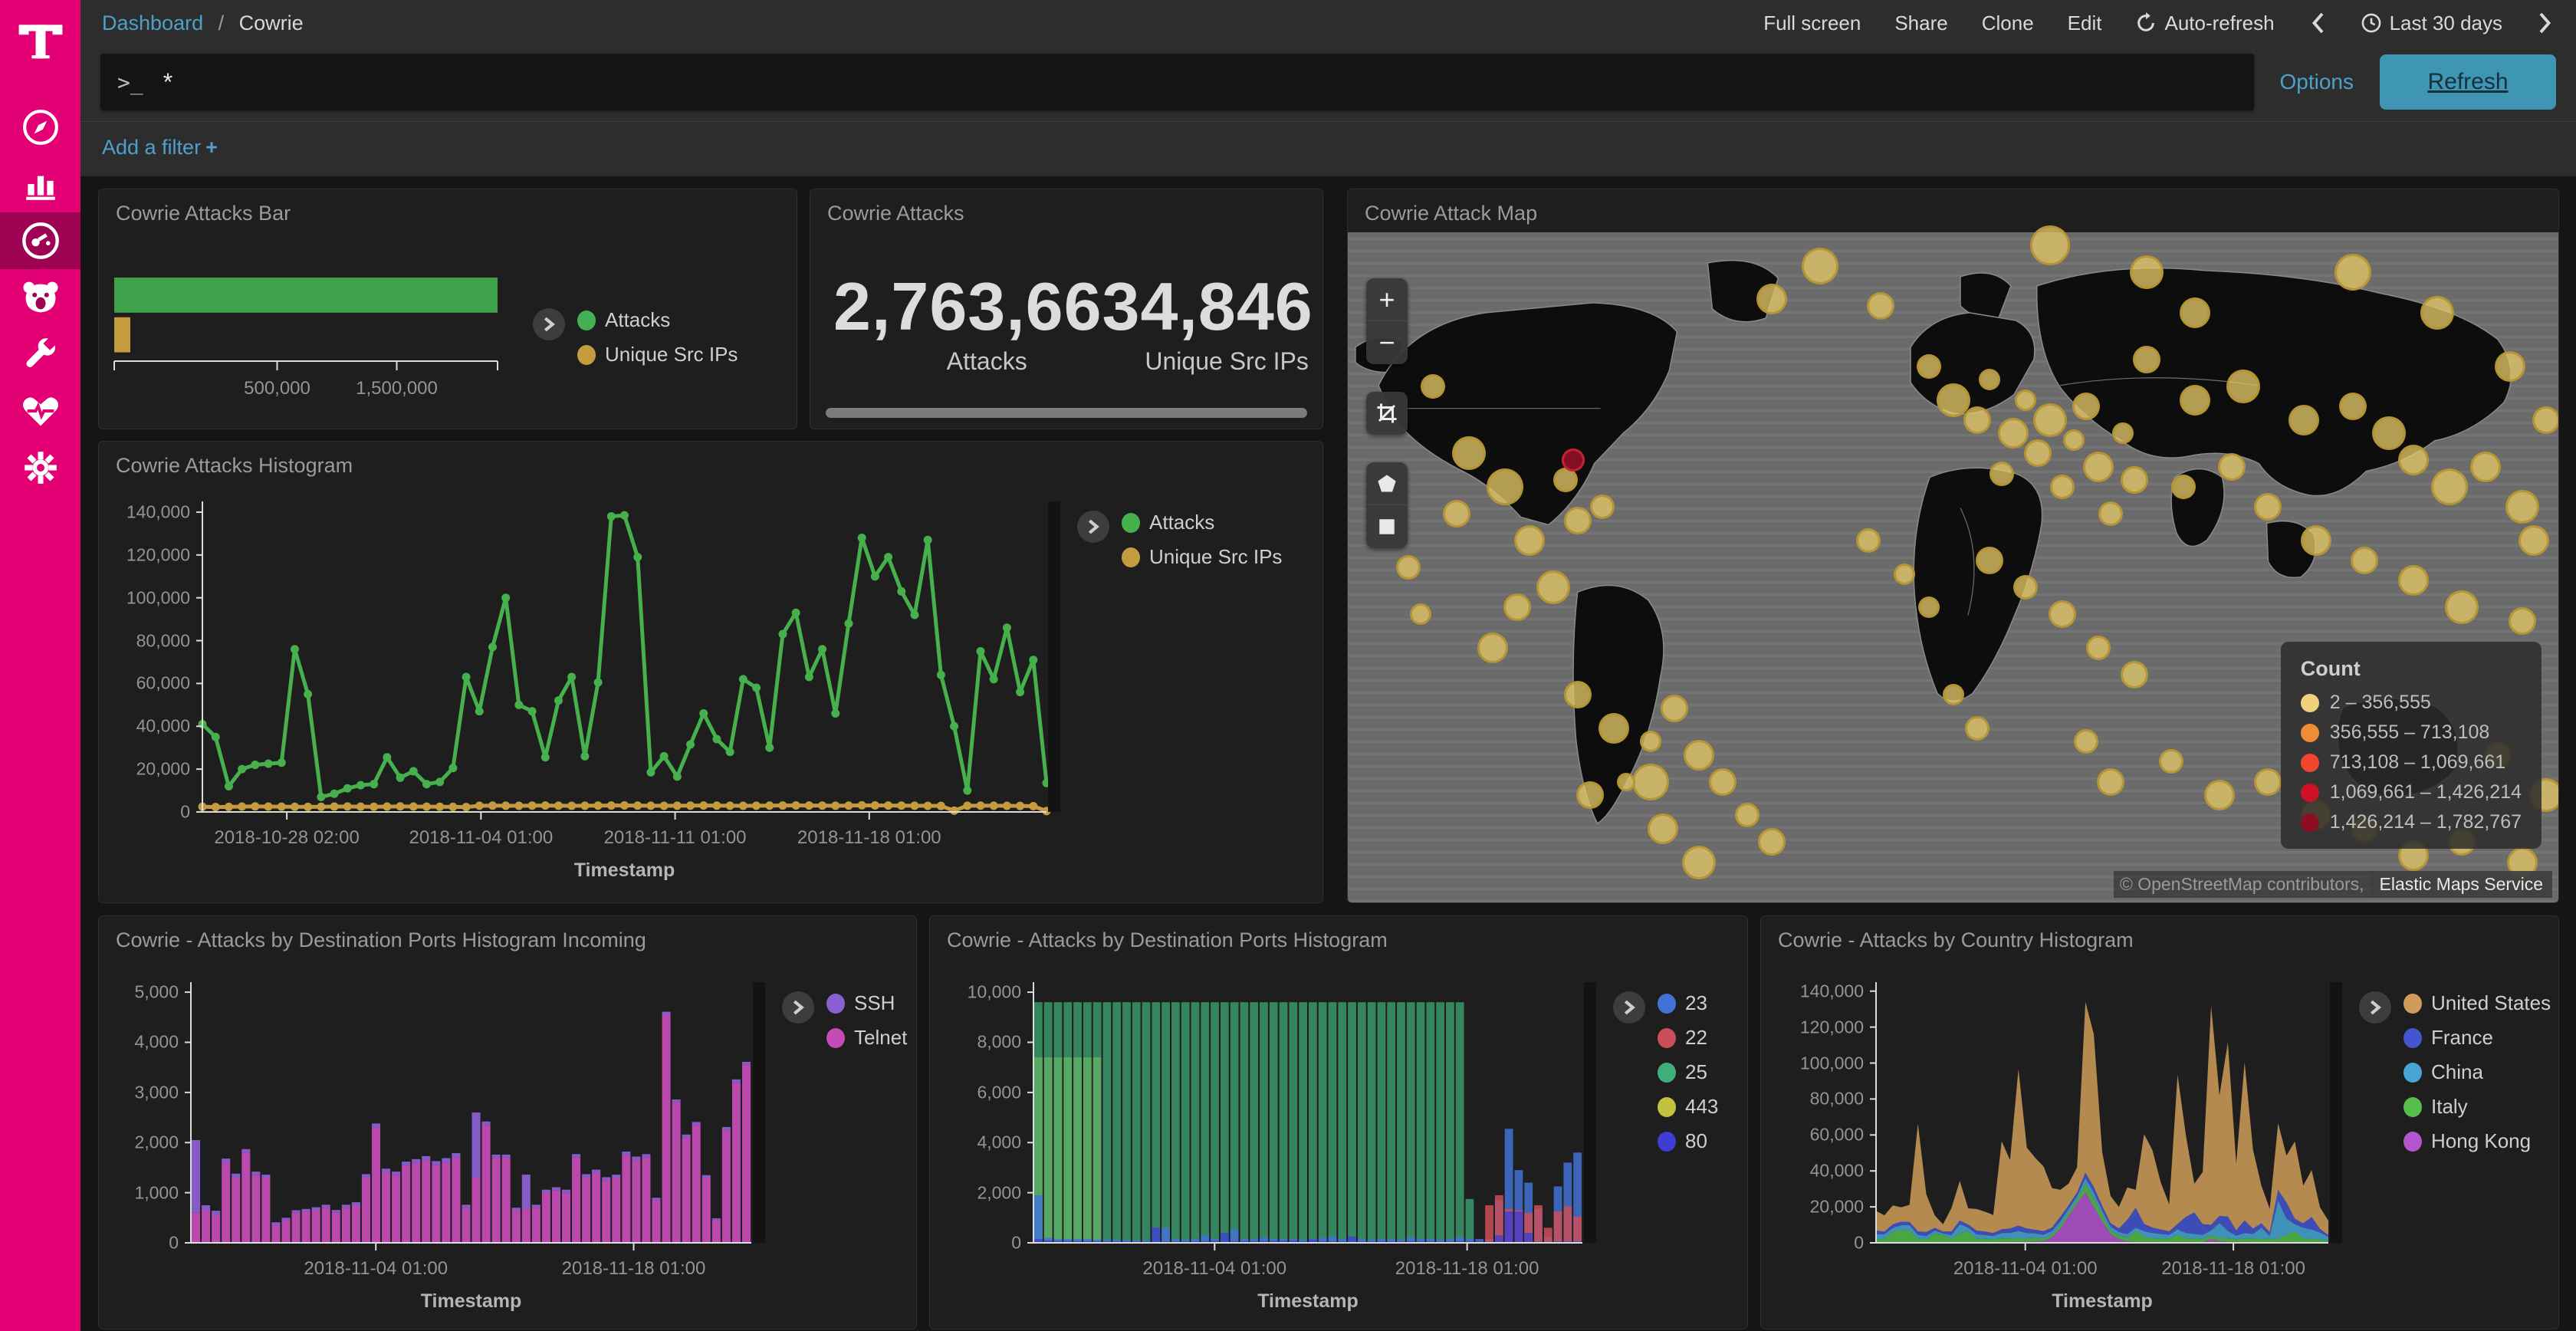  I want to click on add-filter-button: Add a filter +, so click(160, 147).